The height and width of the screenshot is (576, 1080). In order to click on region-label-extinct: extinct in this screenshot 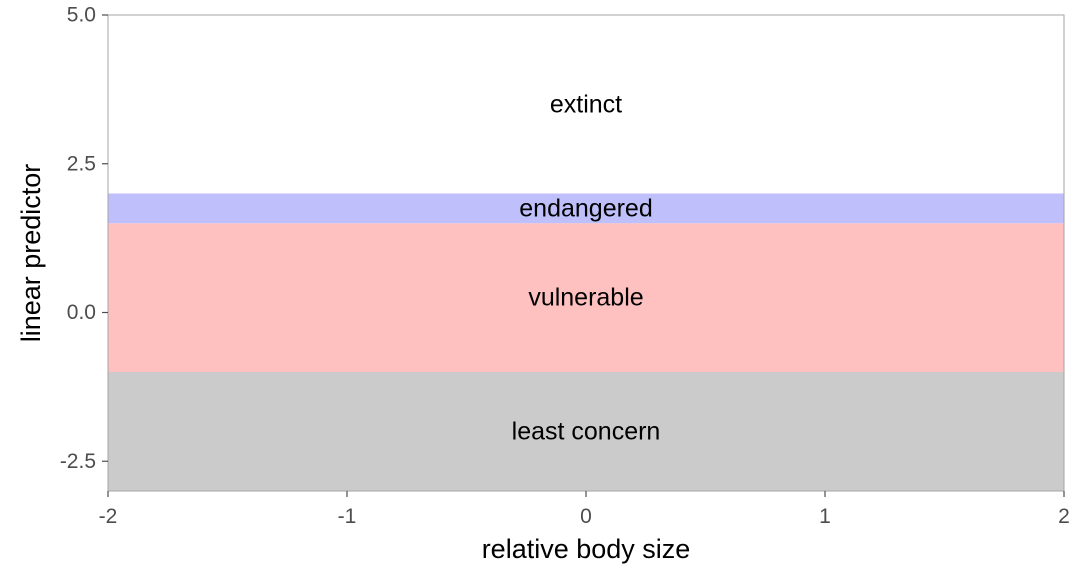, I will do `click(586, 104)`.